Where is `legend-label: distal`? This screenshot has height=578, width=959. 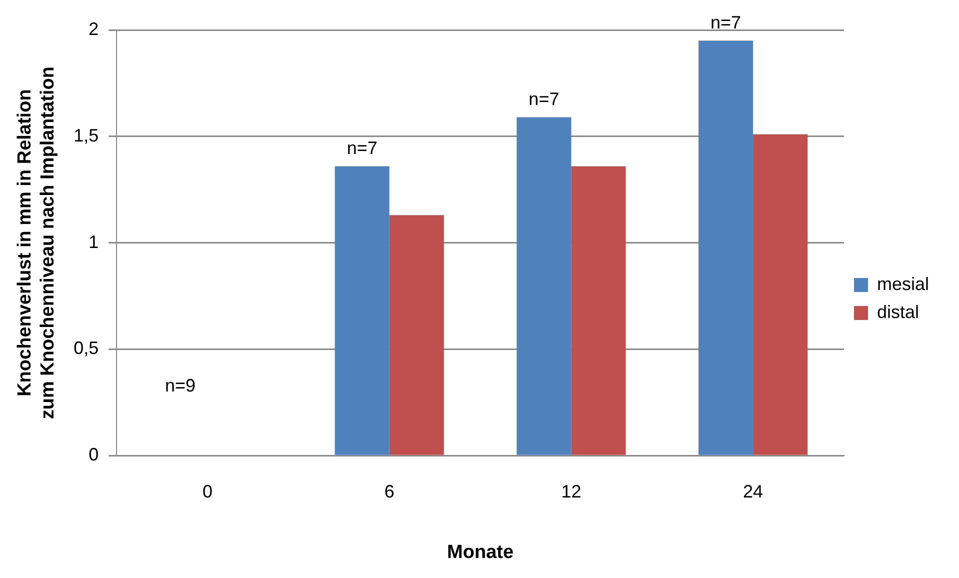 legend-label: distal is located at coordinates (898, 312).